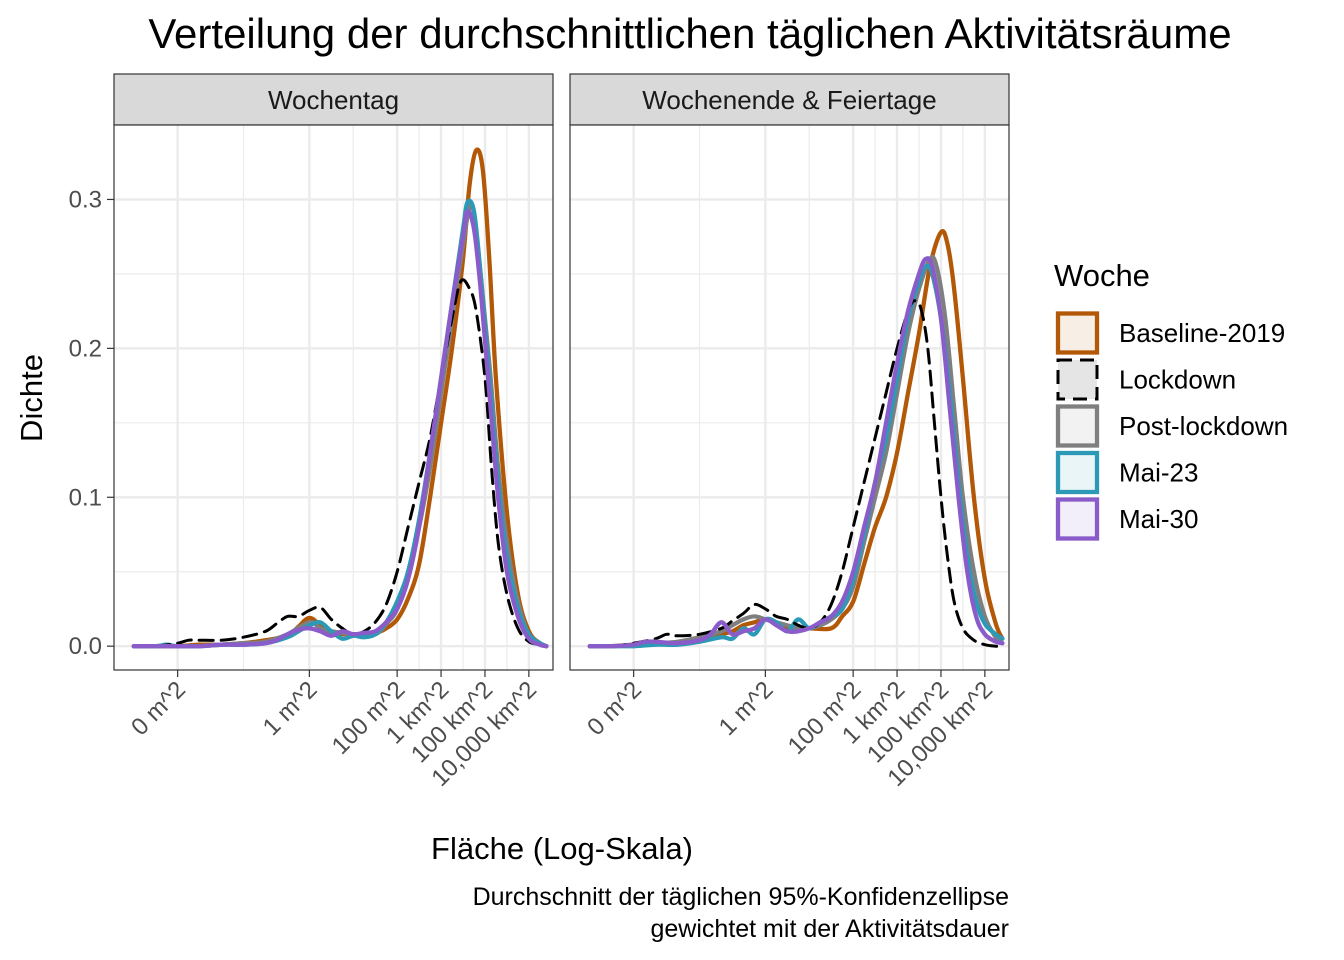 The height and width of the screenshot is (960, 1344). Describe the element at coordinates (85, 348) in the screenshot. I see `y-tick-label: 0.2` at that location.